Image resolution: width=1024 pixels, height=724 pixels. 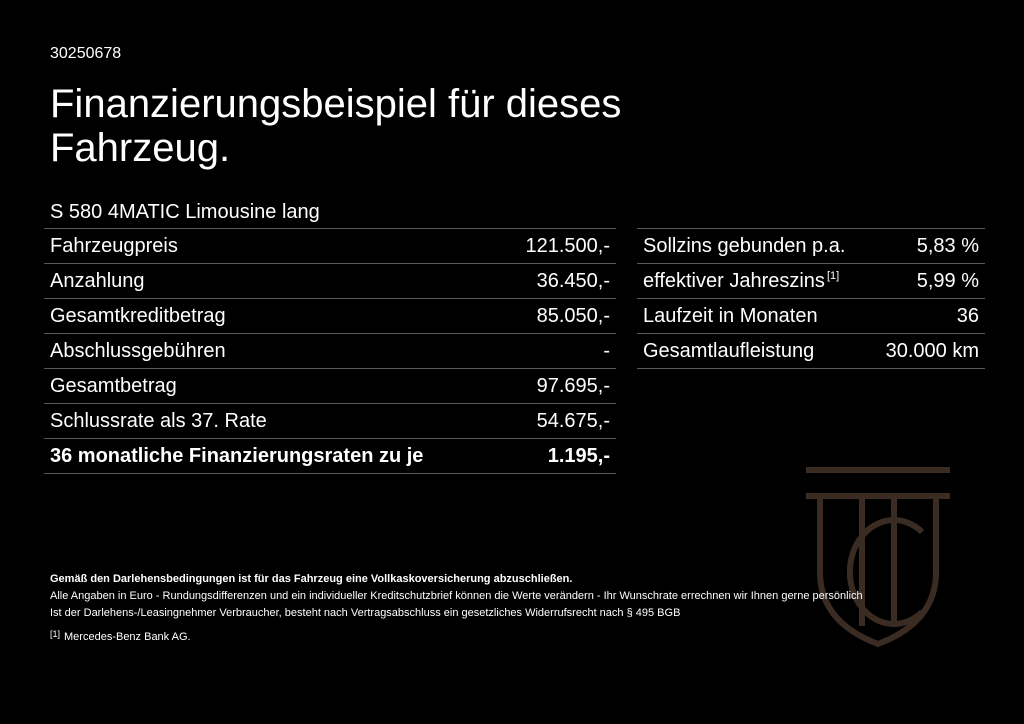 What do you see at coordinates (86, 53) in the screenshot?
I see `reference-number: 30250678` at bounding box center [86, 53].